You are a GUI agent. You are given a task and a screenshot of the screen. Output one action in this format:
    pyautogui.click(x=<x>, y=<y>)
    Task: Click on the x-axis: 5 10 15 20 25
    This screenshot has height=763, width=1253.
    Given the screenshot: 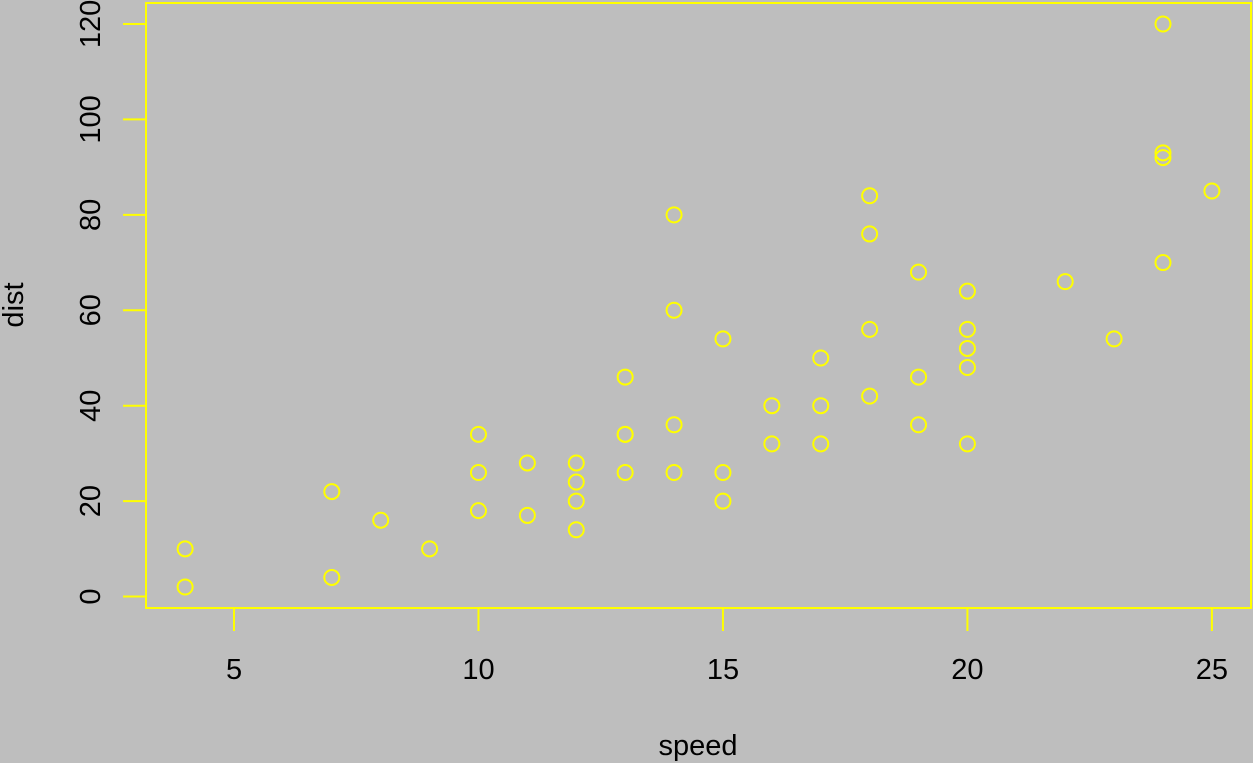 What is the action you would take?
    pyautogui.click(x=727, y=646)
    